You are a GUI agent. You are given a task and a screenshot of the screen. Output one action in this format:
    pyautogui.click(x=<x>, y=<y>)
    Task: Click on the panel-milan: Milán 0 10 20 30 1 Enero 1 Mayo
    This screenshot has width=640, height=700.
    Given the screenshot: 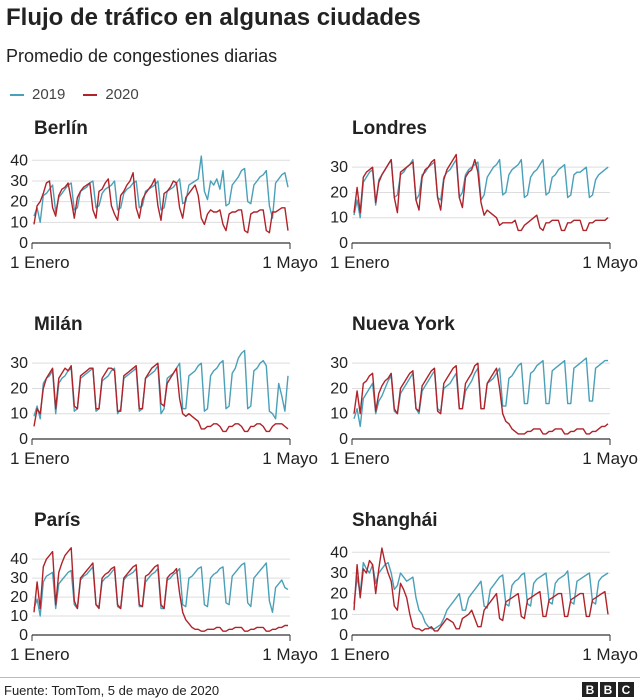 What is the action you would take?
    pyautogui.click(x=160, y=404)
    